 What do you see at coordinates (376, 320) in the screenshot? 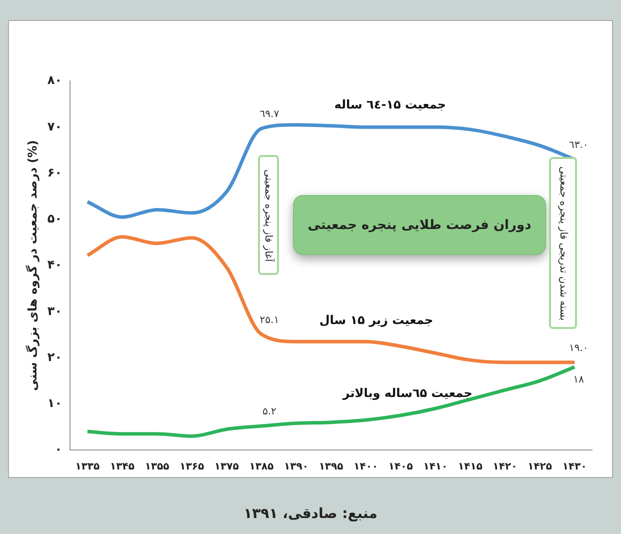
I see `series-label: جمعیت زیر ۱۵ سال` at bounding box center [376, 320].